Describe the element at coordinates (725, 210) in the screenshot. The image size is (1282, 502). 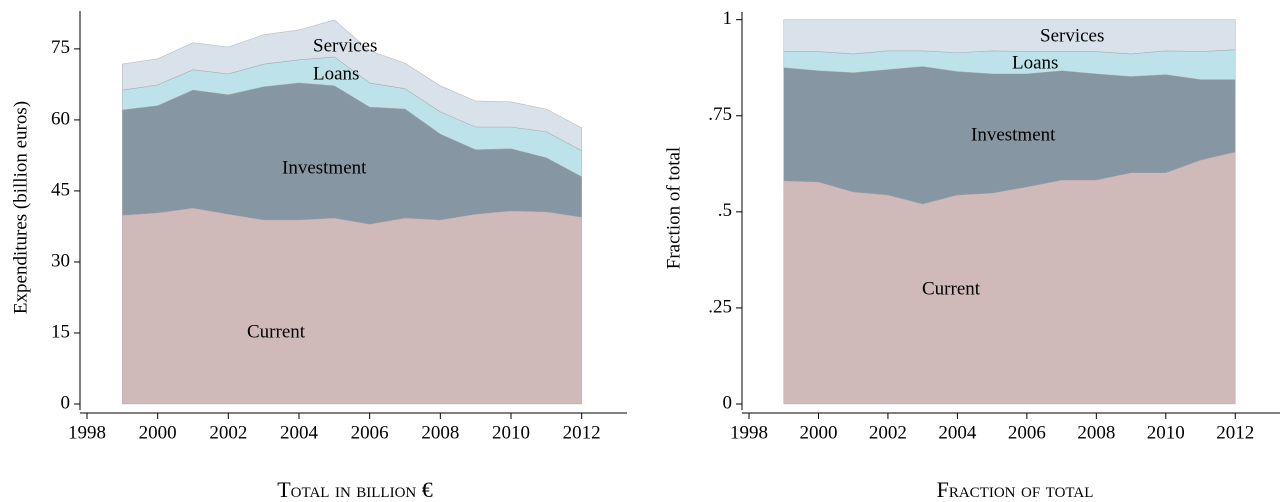
I see `y-tick-label: .5` at that location.